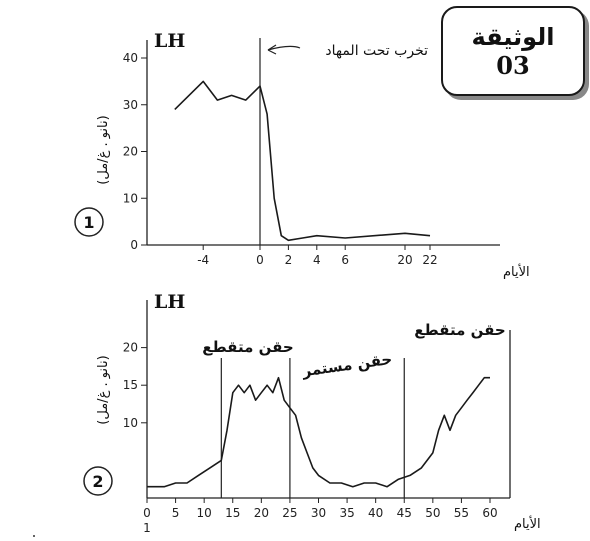  What do you see at coordinates (489, 513) in the screenshot?
I see `chart2-x-tick-label: 60` at bounding box center [489, 513].